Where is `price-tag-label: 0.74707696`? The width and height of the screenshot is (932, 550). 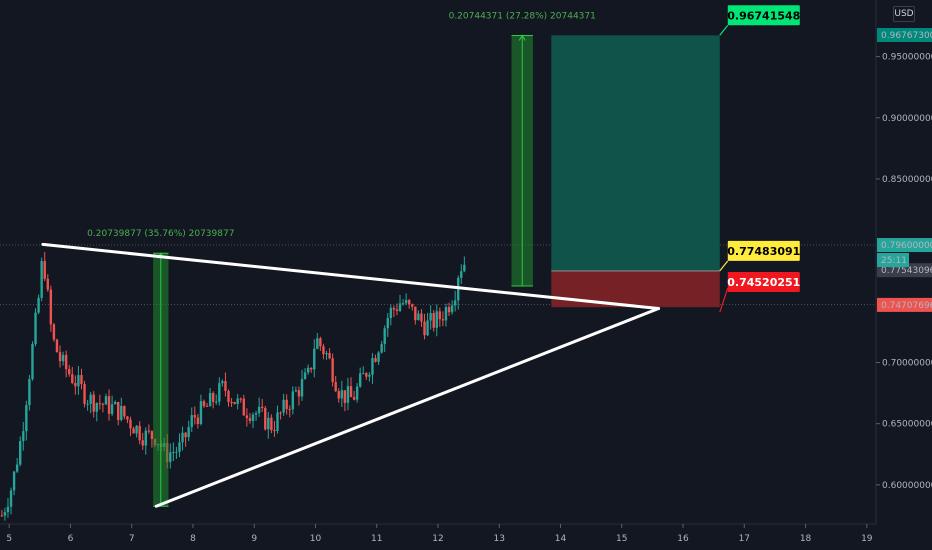
price-tag-label: 0.74707696 is located at coordinates (906, 306).